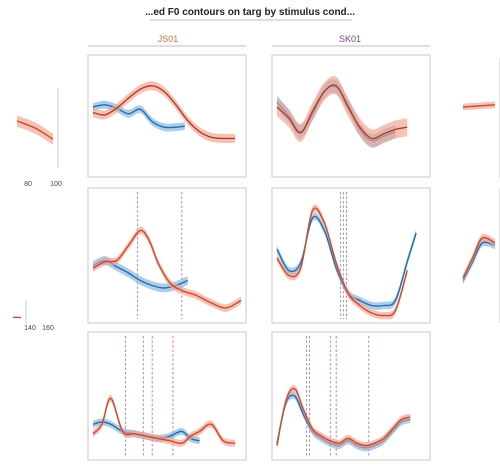 The height and width of the screenshot is (473, 500). What do you see at coordinates (28, 184) in the screenshot?
I see `left-tick-label: 80` at bounding box center [28, 184].